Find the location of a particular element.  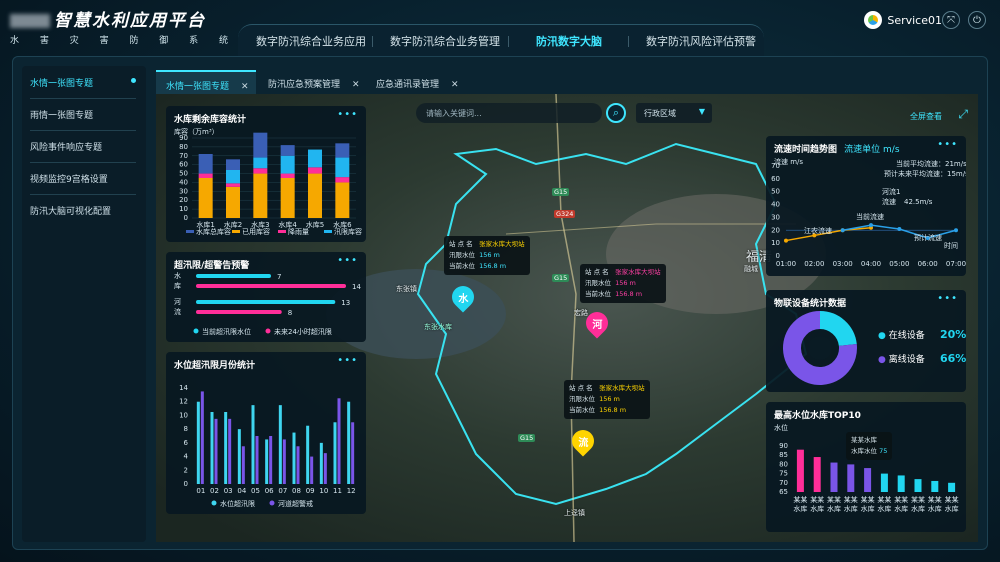

region-select: 行政区域 ▼ is located at coordinates (674, 113).